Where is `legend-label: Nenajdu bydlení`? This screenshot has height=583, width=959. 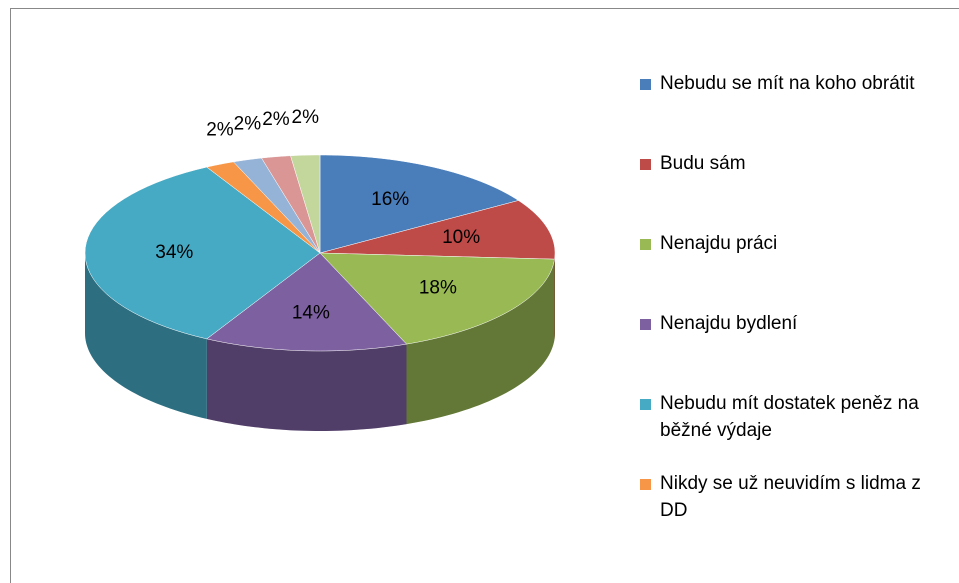 legend-label: Nenajdu bydlení is located at coordinates (729, 323).